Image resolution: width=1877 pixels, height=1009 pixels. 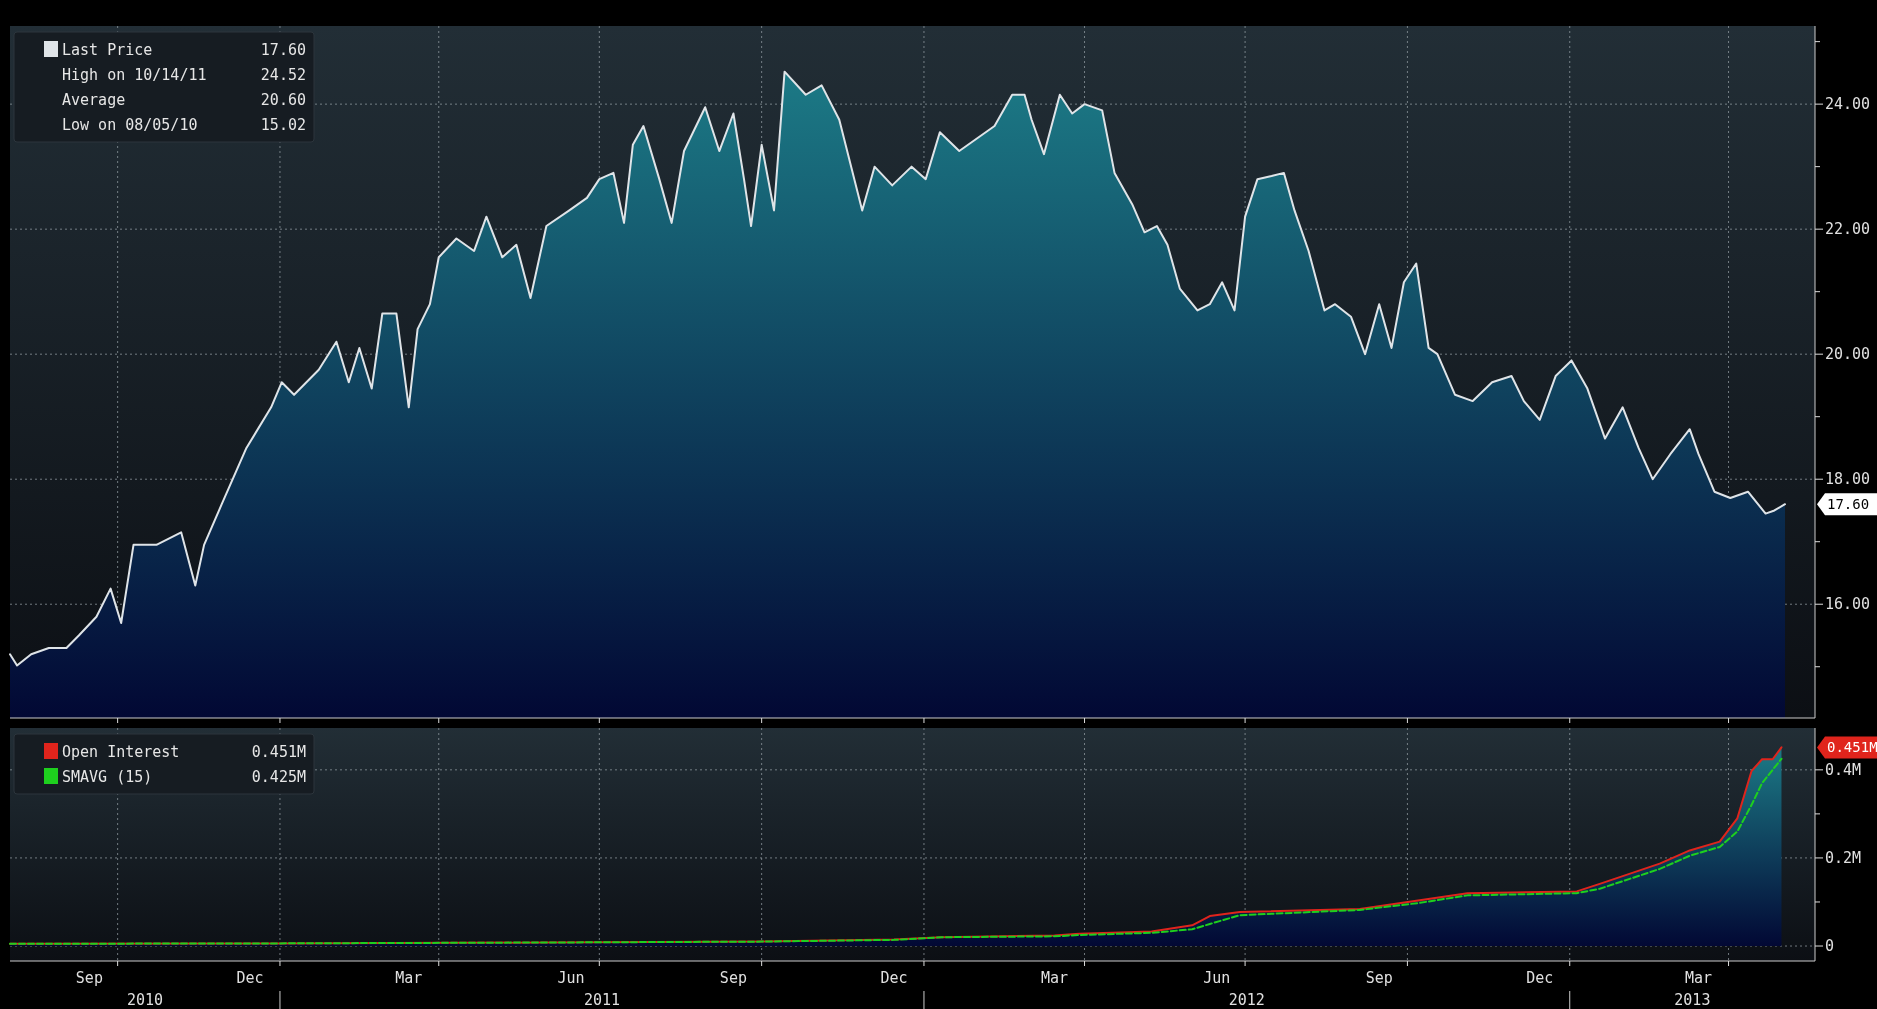 What do you see at coordinates (1848, 479) in the screenshot?
I see `y-tick-label: 18.00` at bounding box center [1848, 479].